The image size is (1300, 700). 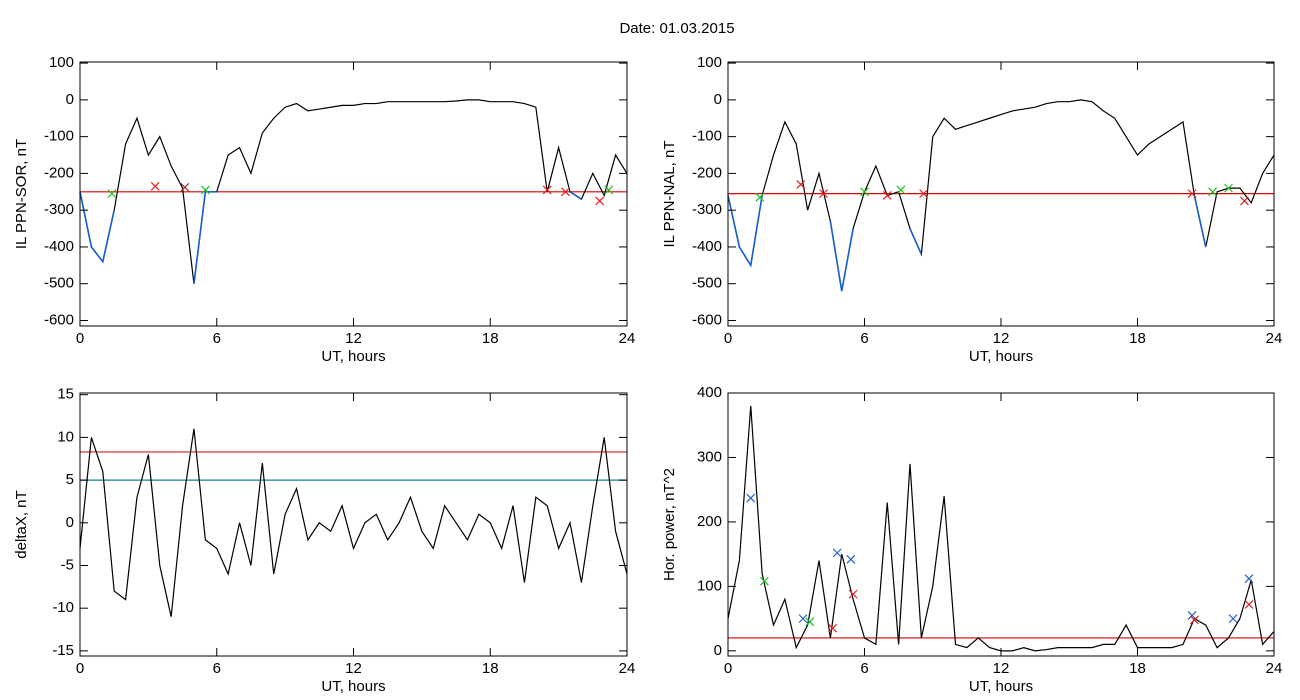 What do you see at coordinates (67, 564) in the screenshot?
I see `y-tick-label: -5` at bounding box center [67, 564].